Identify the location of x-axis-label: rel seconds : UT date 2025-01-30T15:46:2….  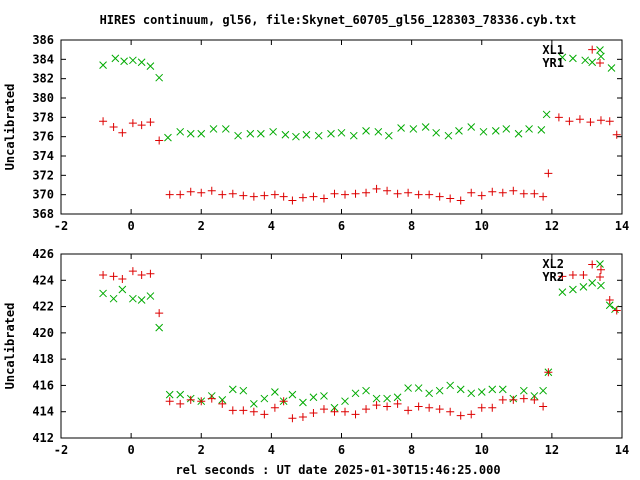
(337, 470).